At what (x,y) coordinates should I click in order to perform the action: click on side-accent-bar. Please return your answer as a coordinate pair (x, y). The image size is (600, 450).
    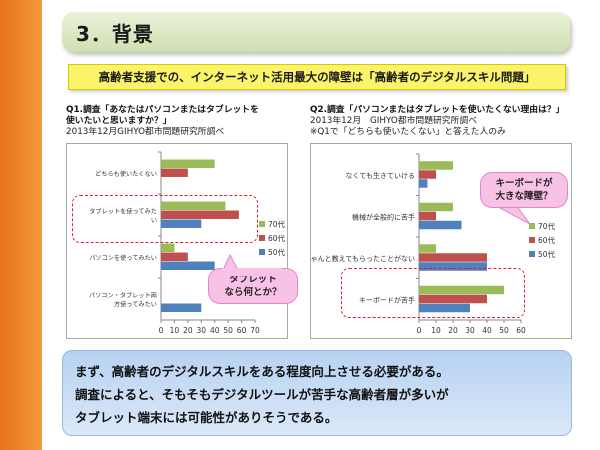
    Looking at the image, I should click on (21, 225).